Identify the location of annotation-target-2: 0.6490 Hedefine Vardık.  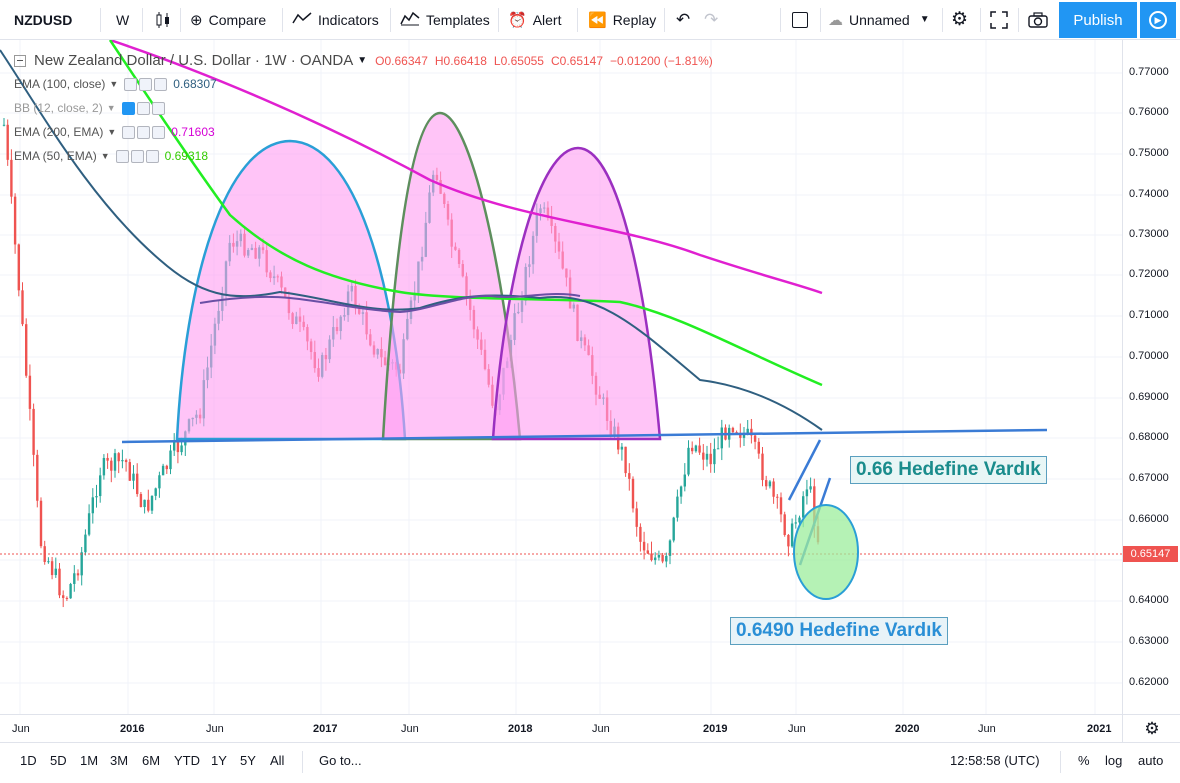
(839, 631).